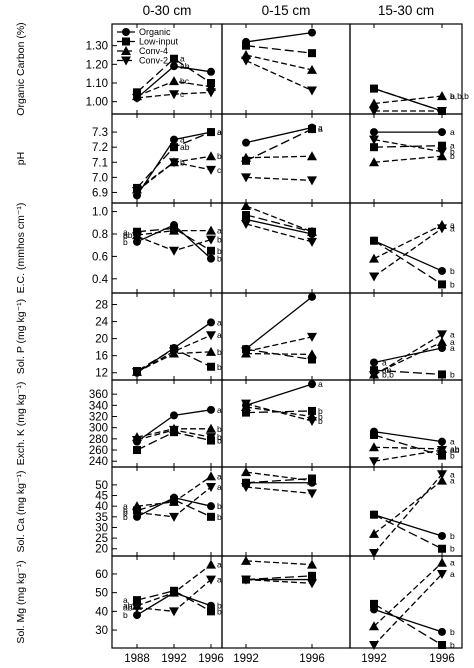  I want to click on y-tick-label: 360, so click(98, 395).